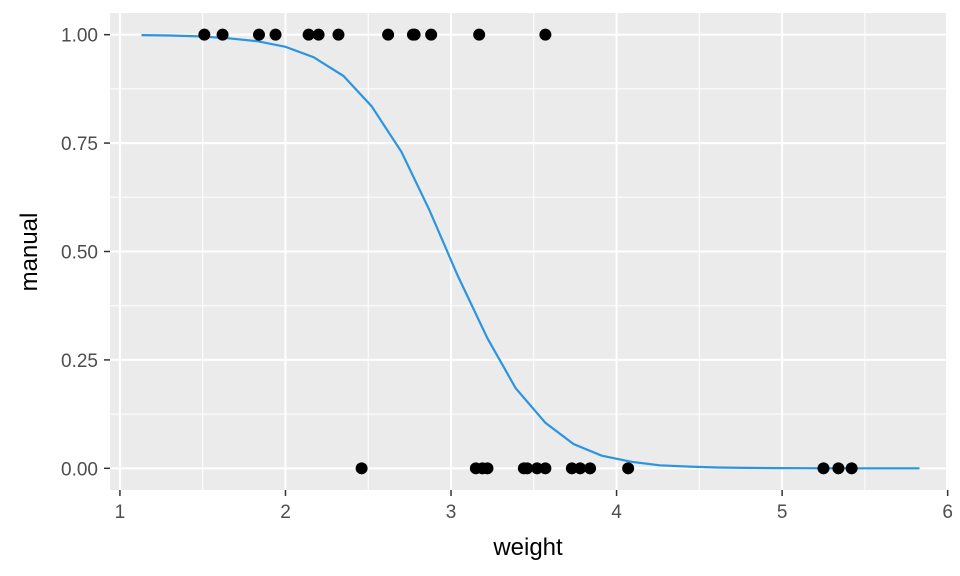 The width and height of the screenshot is (960, 576). What do you see at coordinates (285, 512) in the screenshot?
I see `x-tick-label: 2` at bounding box center [285, 512].